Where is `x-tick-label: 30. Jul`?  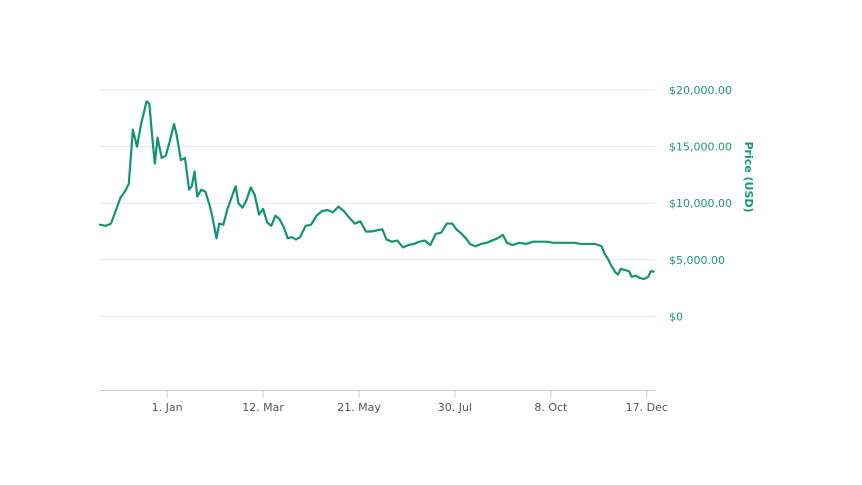 x-tick-label: 30. Jul is located at coordinates (455, 407).